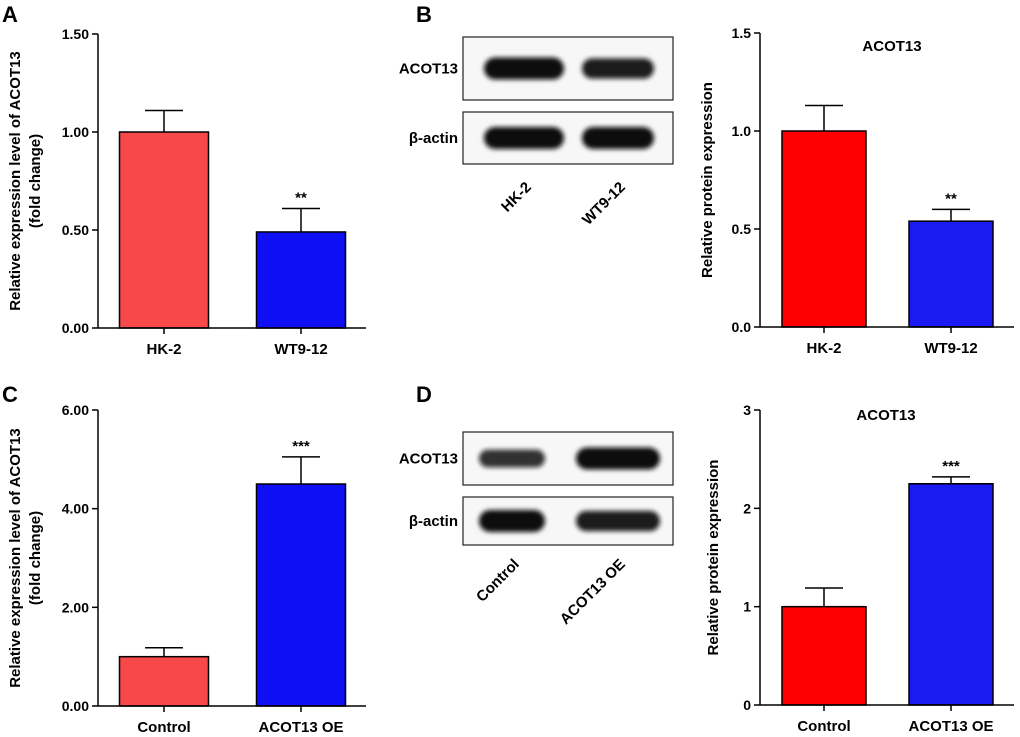 The height and width of the screenshot is (737, 1020). Describe the element at coordinates (498, 581) in the screenshot. I see `blot-lane-label: Control` at that location.